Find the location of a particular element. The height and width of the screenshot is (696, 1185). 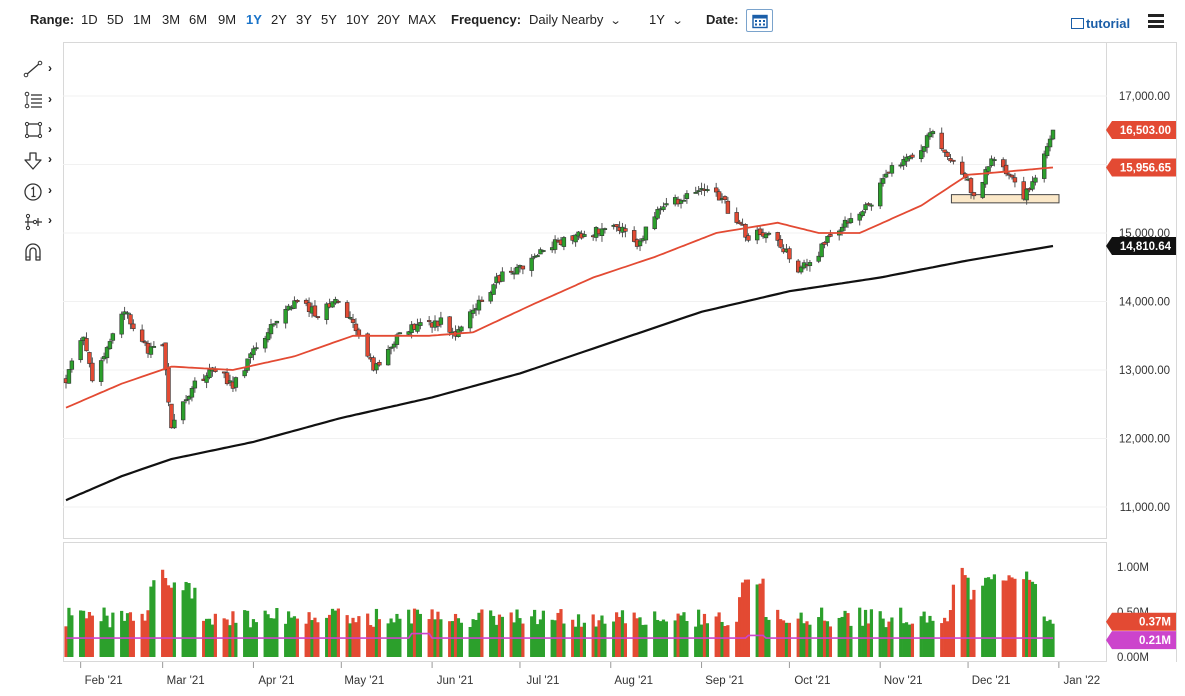

chevron-down-icon: ⌄ is located at coordinates (677, 21).